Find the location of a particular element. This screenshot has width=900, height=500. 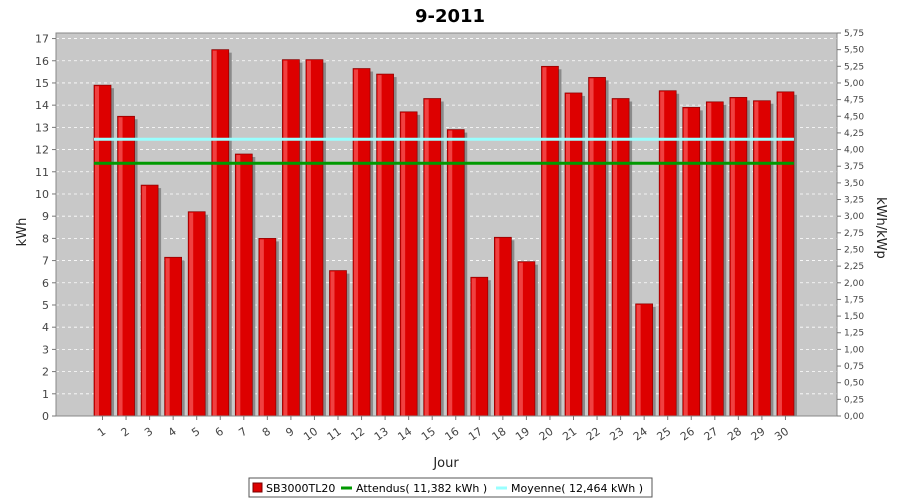

y-tick-label: 10 is located at coordinates (42, 194).